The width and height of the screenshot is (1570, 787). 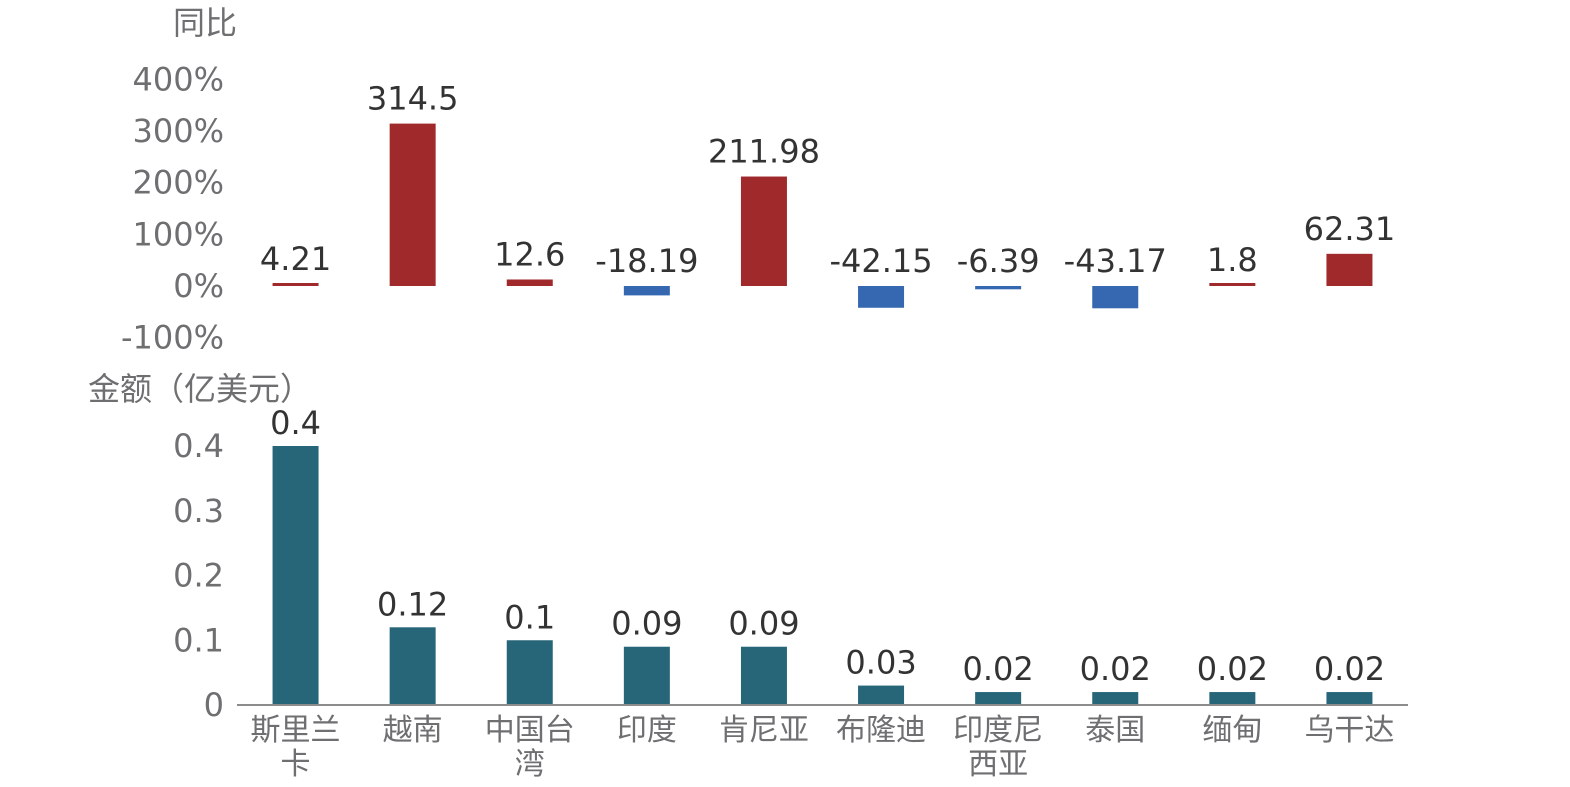 I want to click on x-tick-label: 印度尼西亚, so click(x=998, y=747).